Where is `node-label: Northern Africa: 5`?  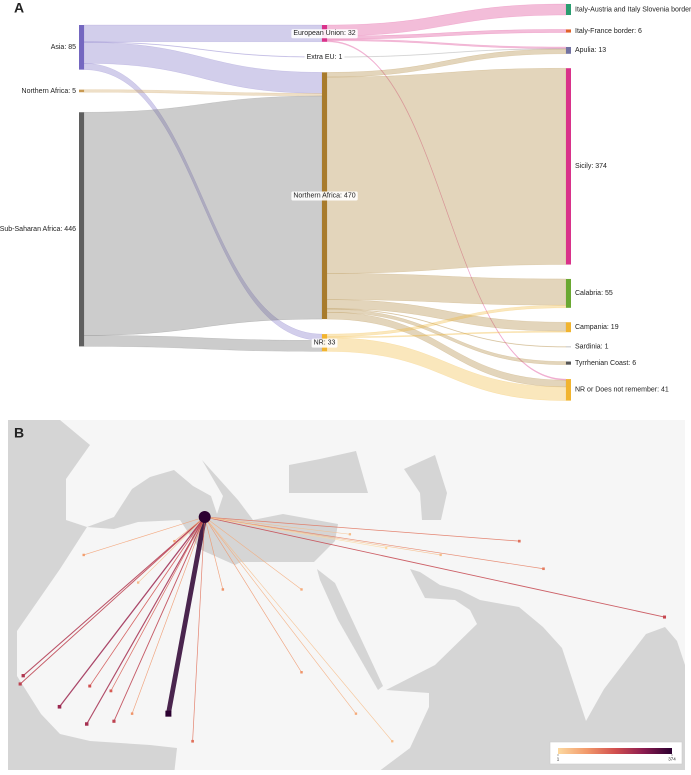
node-label: Northern Africa: 5 is located at coordinates (49, 91).